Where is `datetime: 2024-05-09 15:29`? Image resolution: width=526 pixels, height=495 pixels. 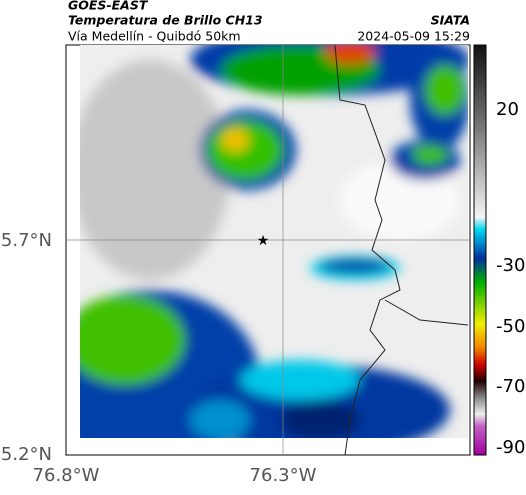
datetime: 2024-05-09 15:29 is located at coordinates (413, 36).